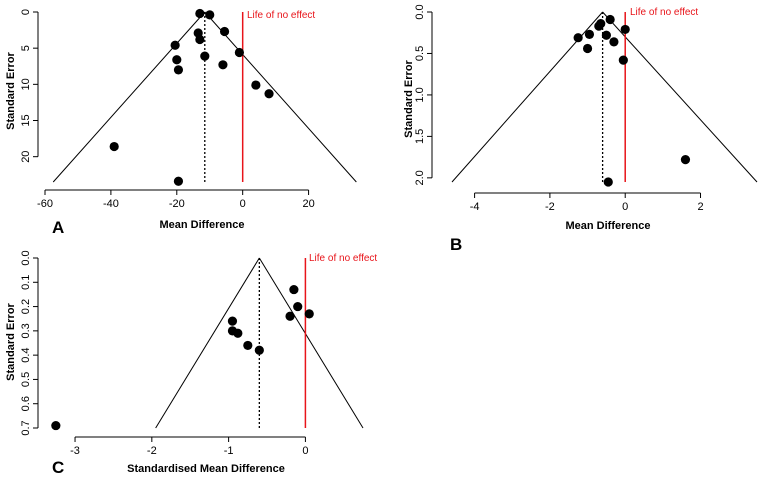 The image size is (777, 484). Describe the element at coordinates (26, 403) in the screenshot. I see `y-tick-label: 0.6` at that location.